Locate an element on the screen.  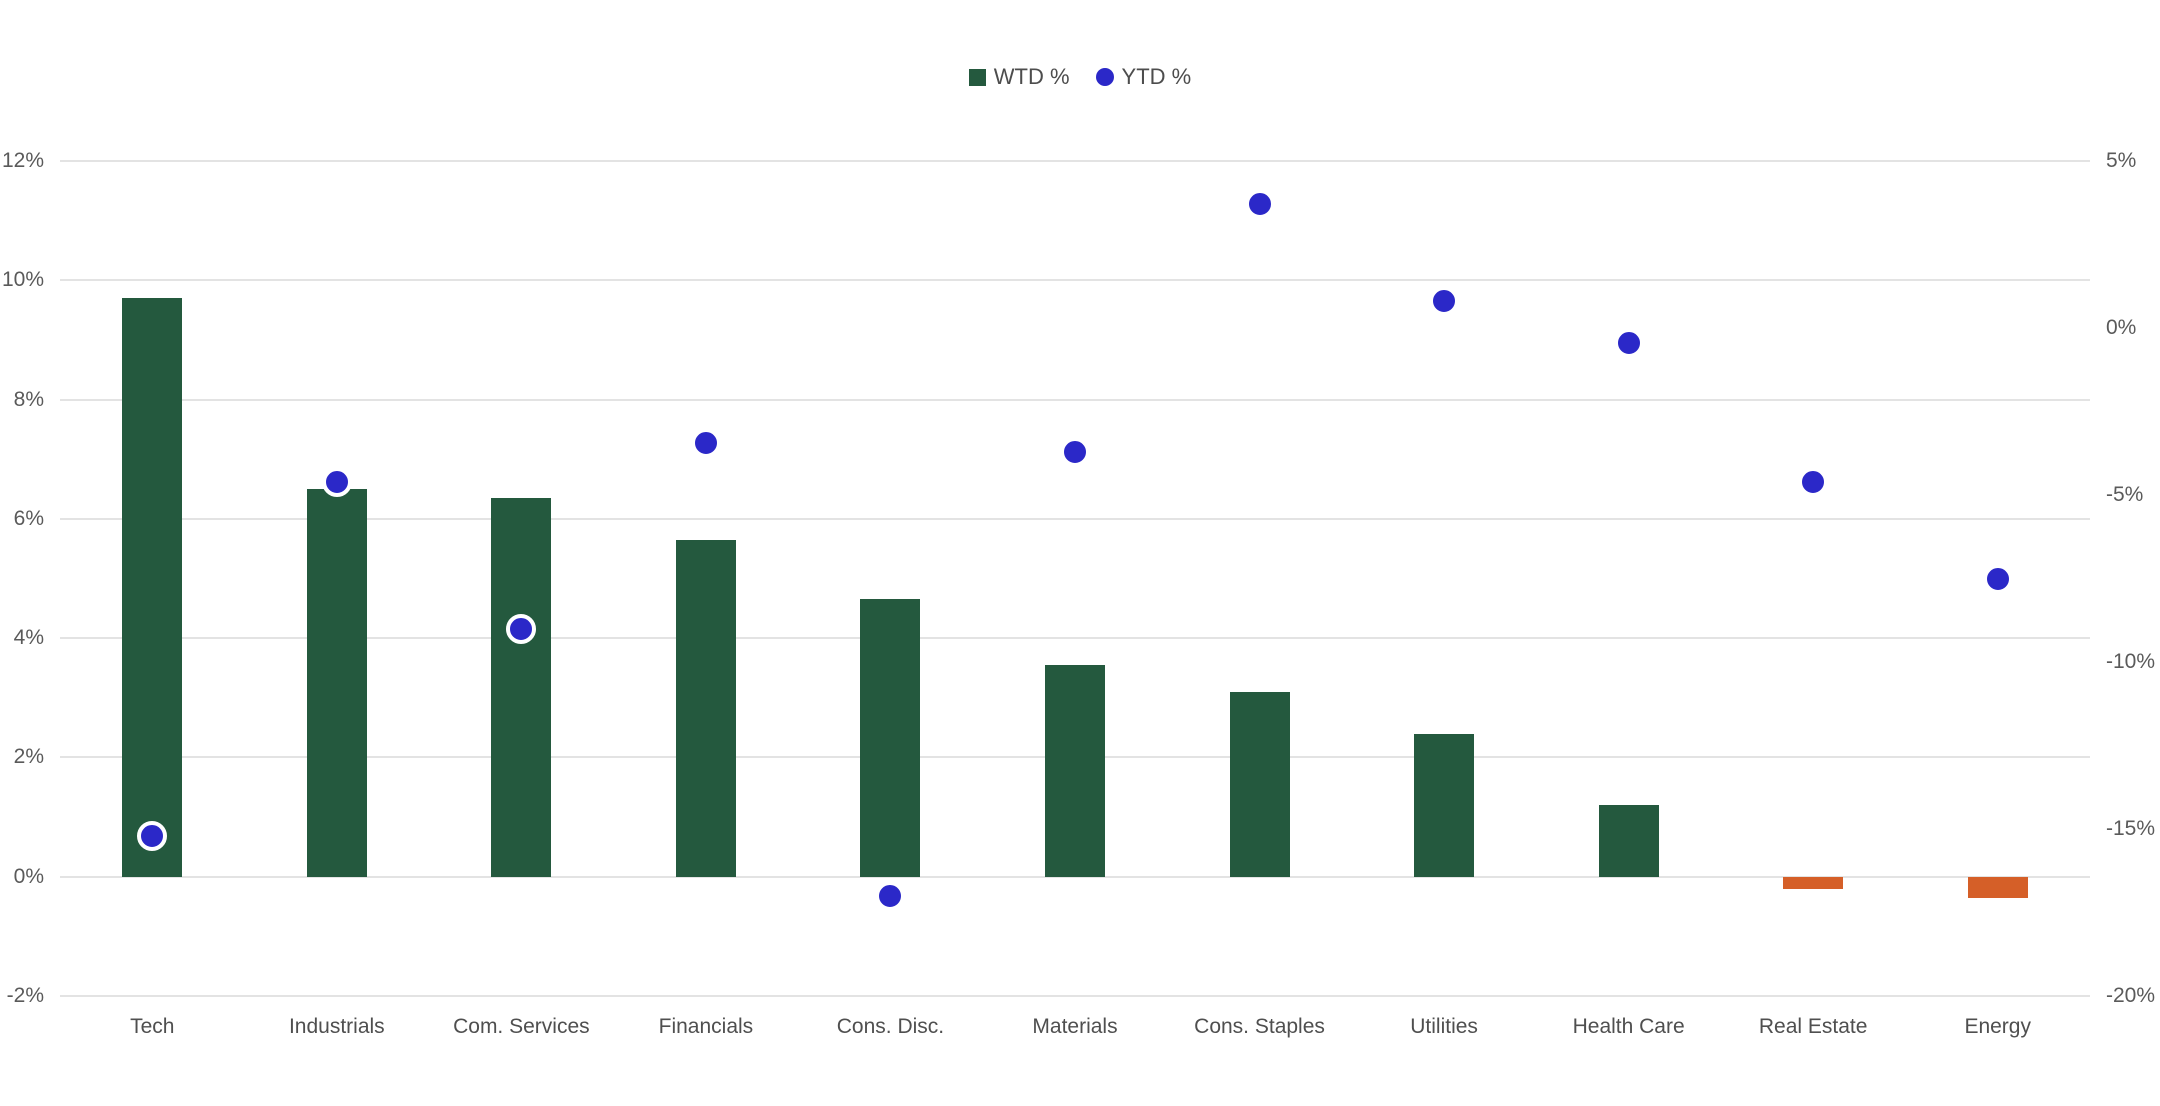
left-axis-tick: 6% is located at coordinates (28, 518).